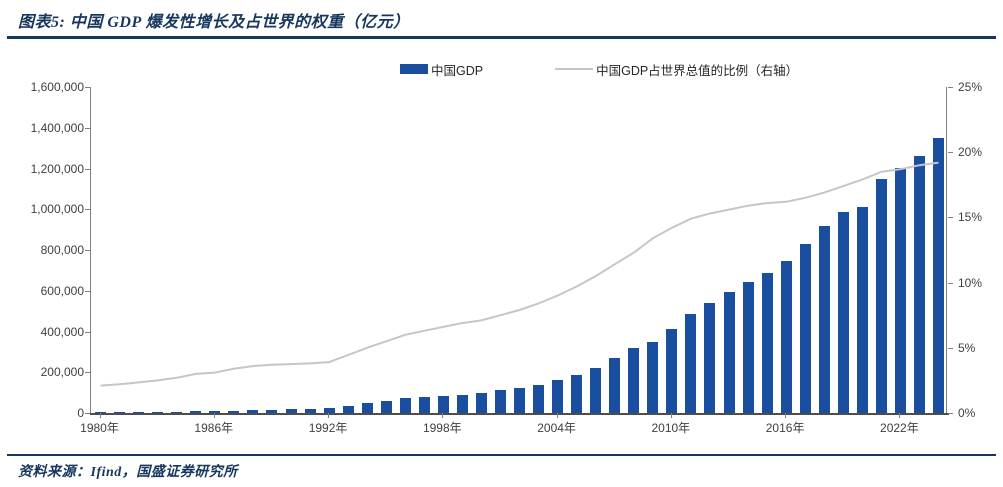  Describe the element at coordinates (442, 428) in the screenshot. I see `x-tick-label-1998: 1998年` at that location.